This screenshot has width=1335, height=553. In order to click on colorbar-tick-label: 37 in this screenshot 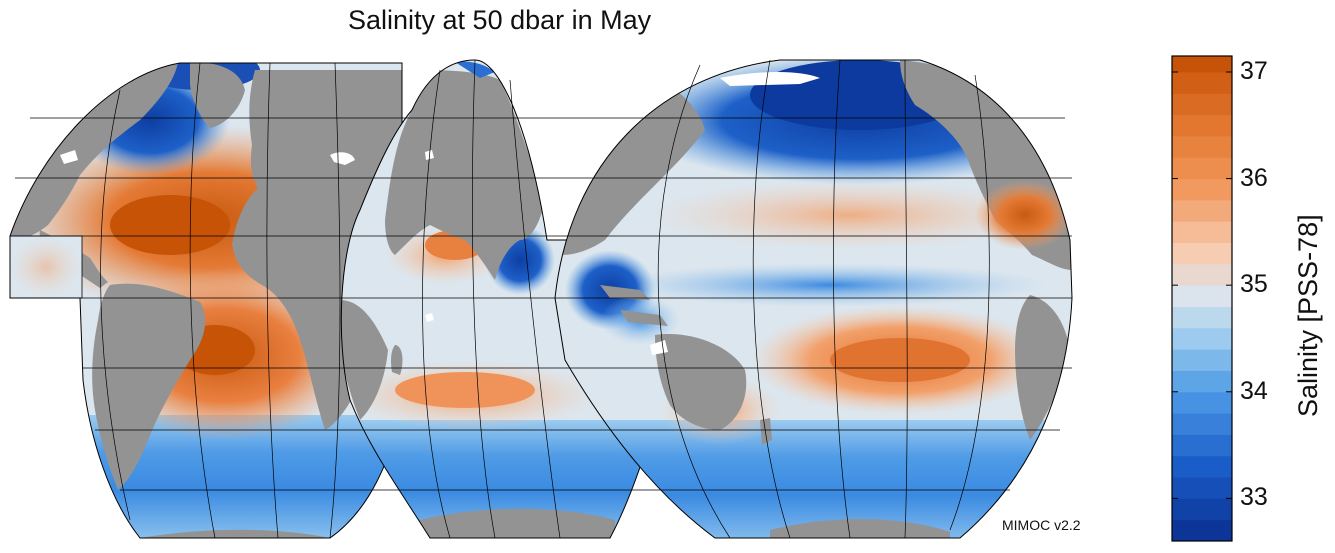, I will do `click(1254, 70)`.